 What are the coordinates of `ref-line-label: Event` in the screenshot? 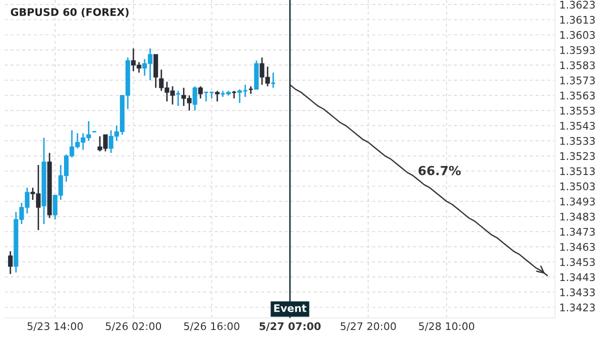 It's located at (290, 308).